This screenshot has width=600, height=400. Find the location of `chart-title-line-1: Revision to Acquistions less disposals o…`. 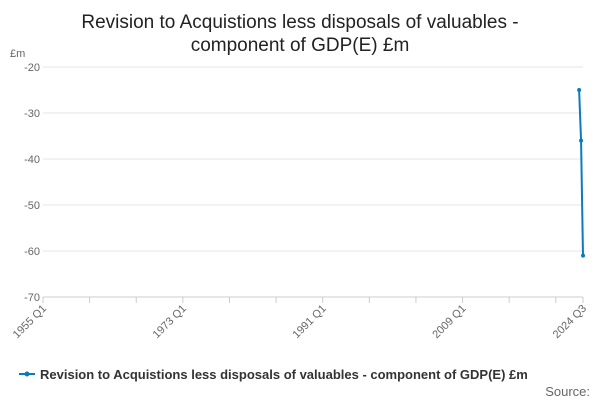

chart-title-line-1: Revision to Acquistions less disposals o… is located at coordinates (299, 22).